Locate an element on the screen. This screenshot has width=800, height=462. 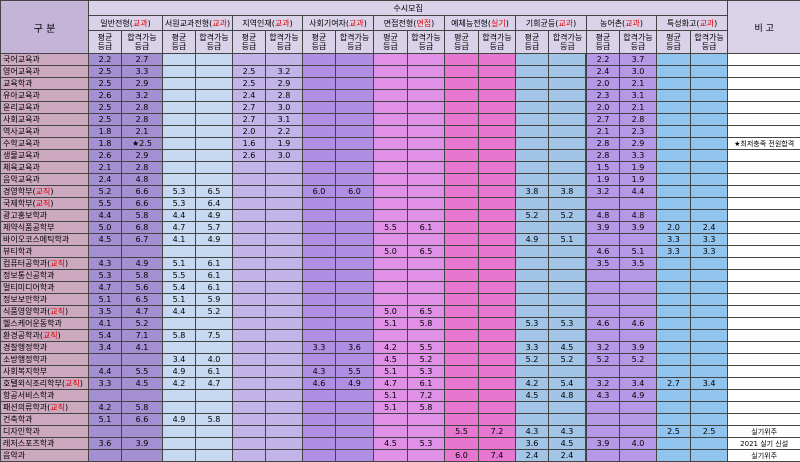
grade-cell: 1.5 is located at coordinates (603, 168).